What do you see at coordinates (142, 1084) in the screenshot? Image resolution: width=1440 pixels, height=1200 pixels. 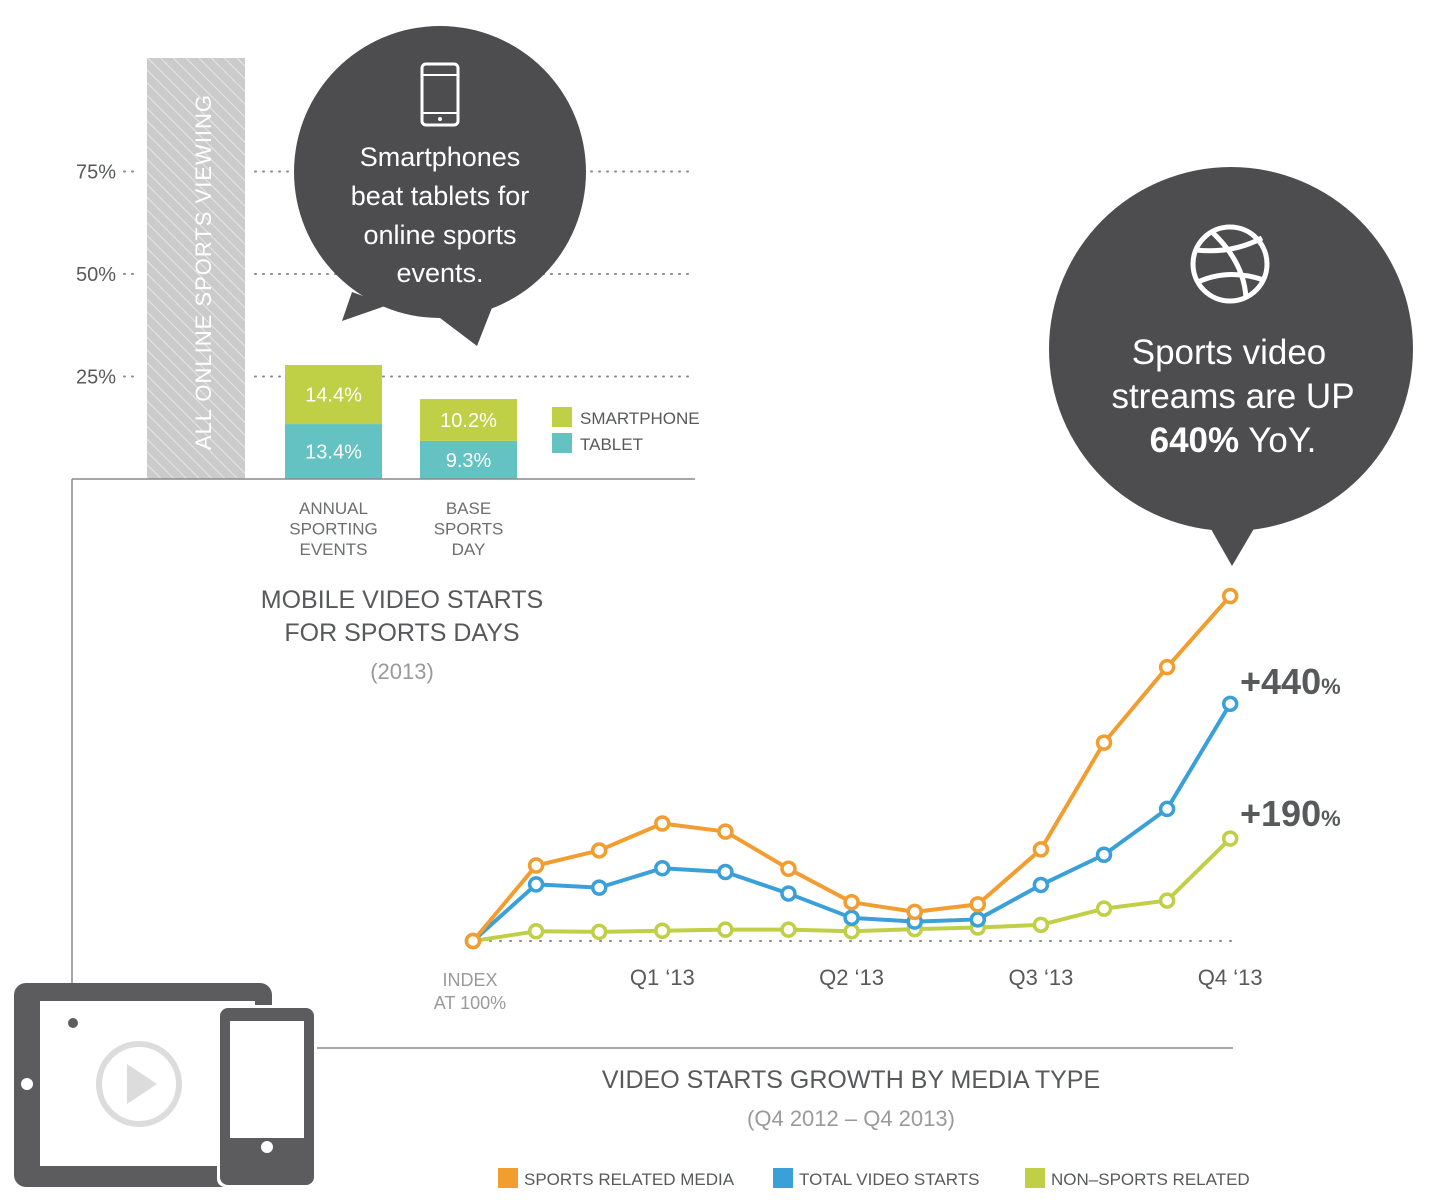 I see `play-icon` at bounding box center [142, 1084].